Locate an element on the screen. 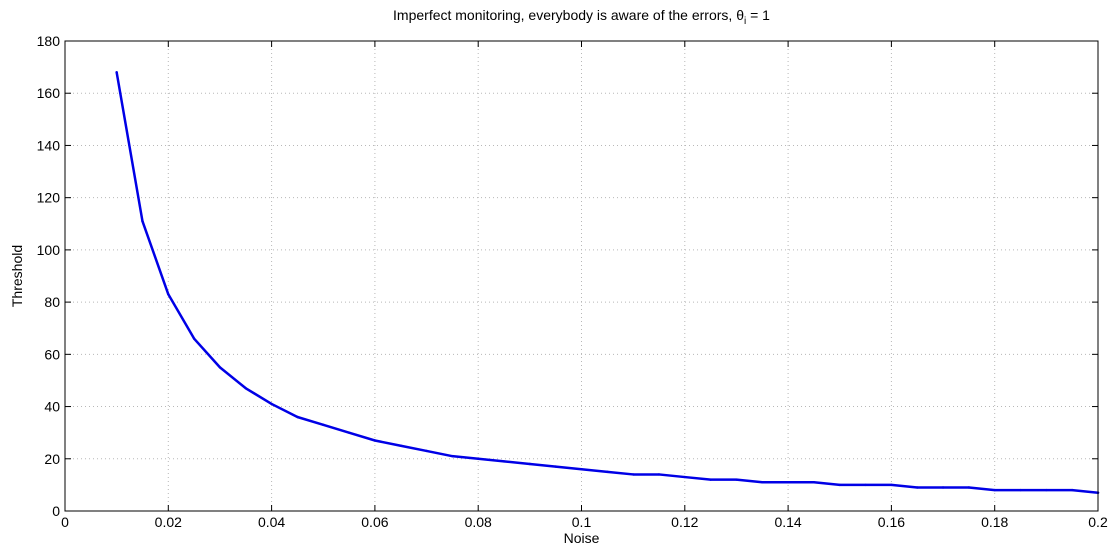  x-axis-label: Noise is located at coordinates (582, 538).